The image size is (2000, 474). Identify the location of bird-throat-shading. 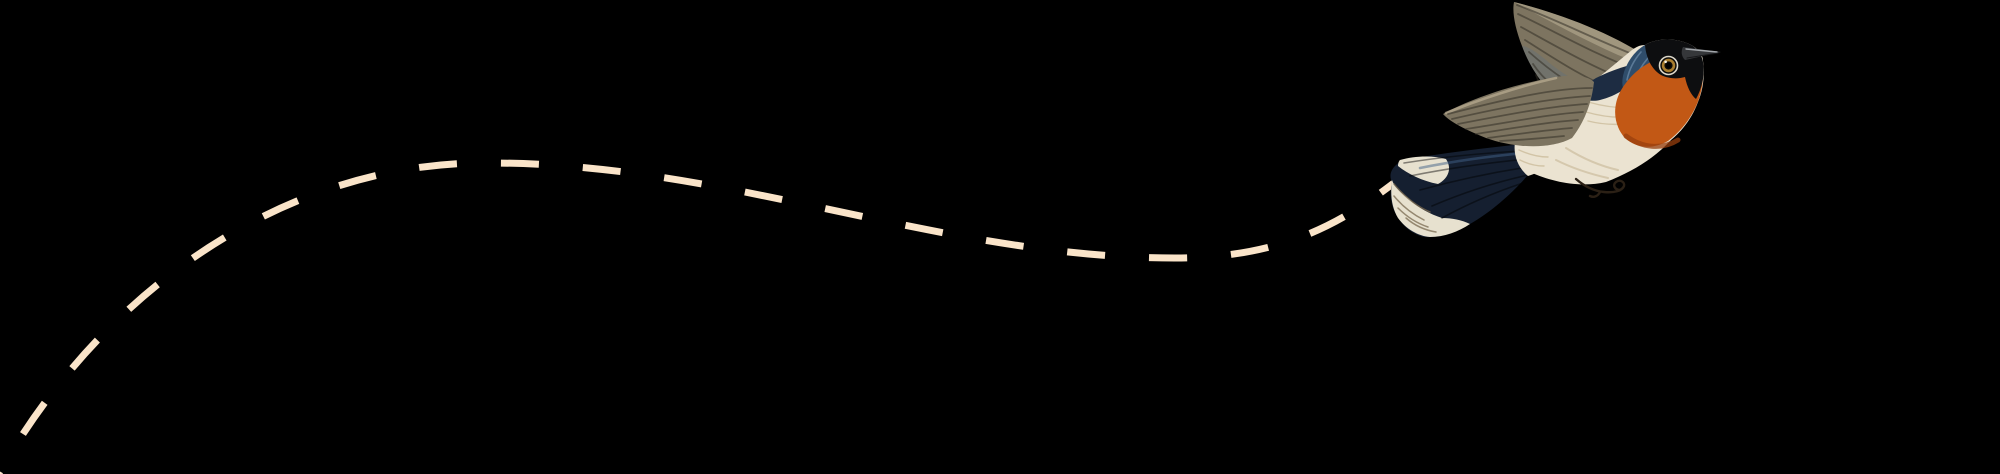
(1652, 141).